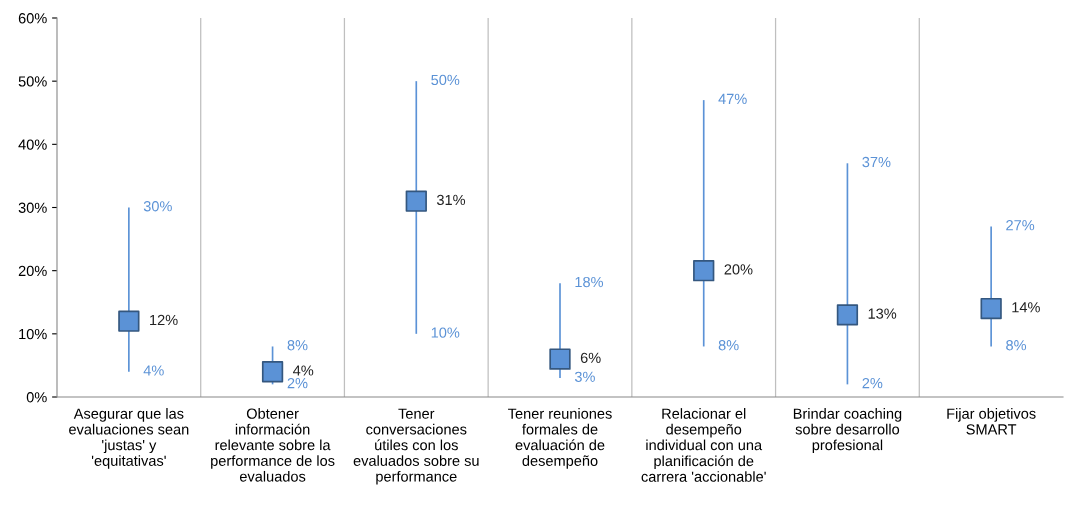  Describe the element at coordinates (416, 446) in the screenshot. I see `x-tick-label: Tener conversaciones útiles con los evaluados sobre su performance` at that location.